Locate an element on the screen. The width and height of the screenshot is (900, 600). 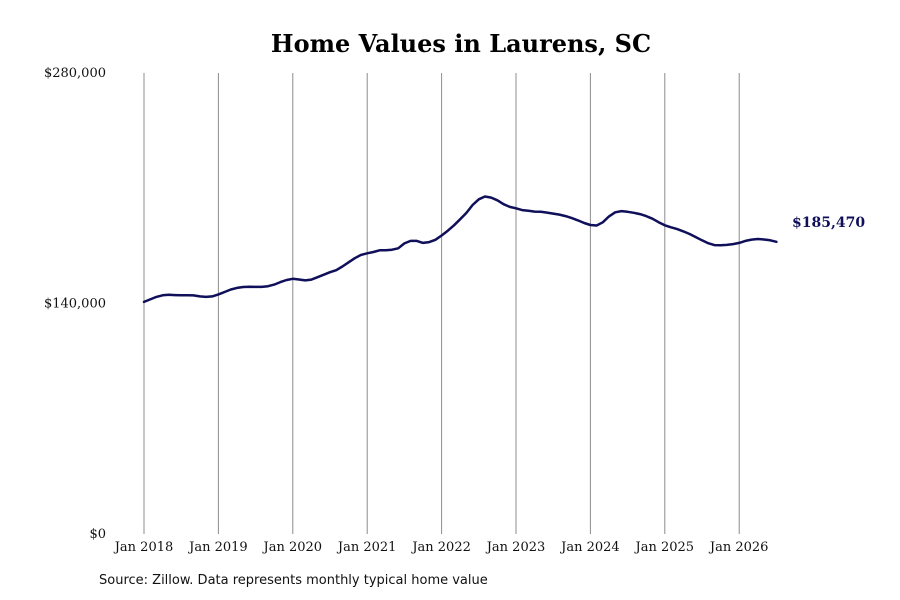
end-value-label: $185,470 is located at coordinates (828, 223).